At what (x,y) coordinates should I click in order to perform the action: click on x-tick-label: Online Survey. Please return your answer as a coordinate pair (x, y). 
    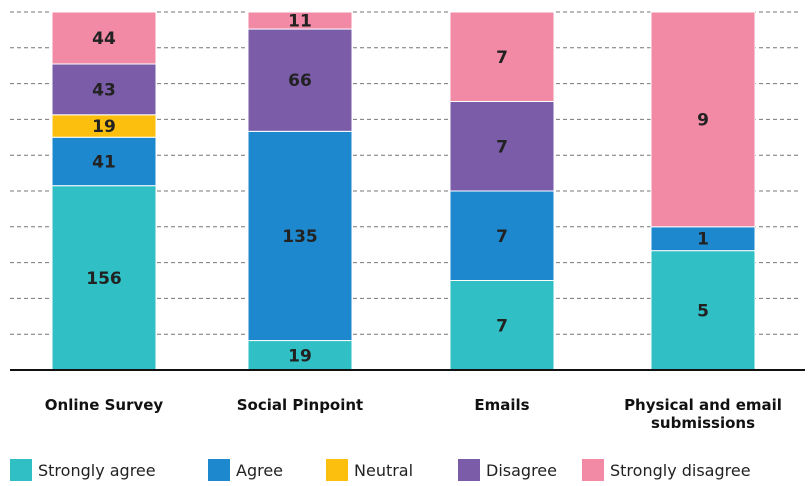
    Looking at the image, I should click on (104, 405).